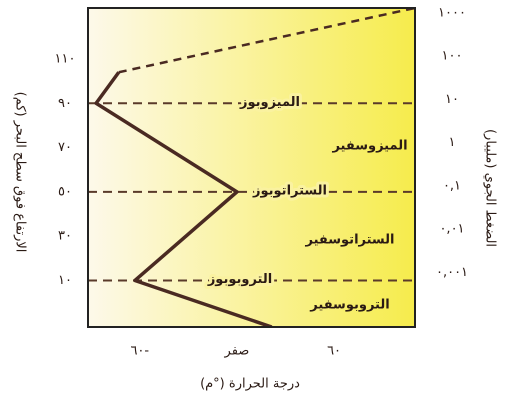  Describe the element at coordinates (452, 142) in the screenshot. I see `y2-tick-label: ١` at that location.